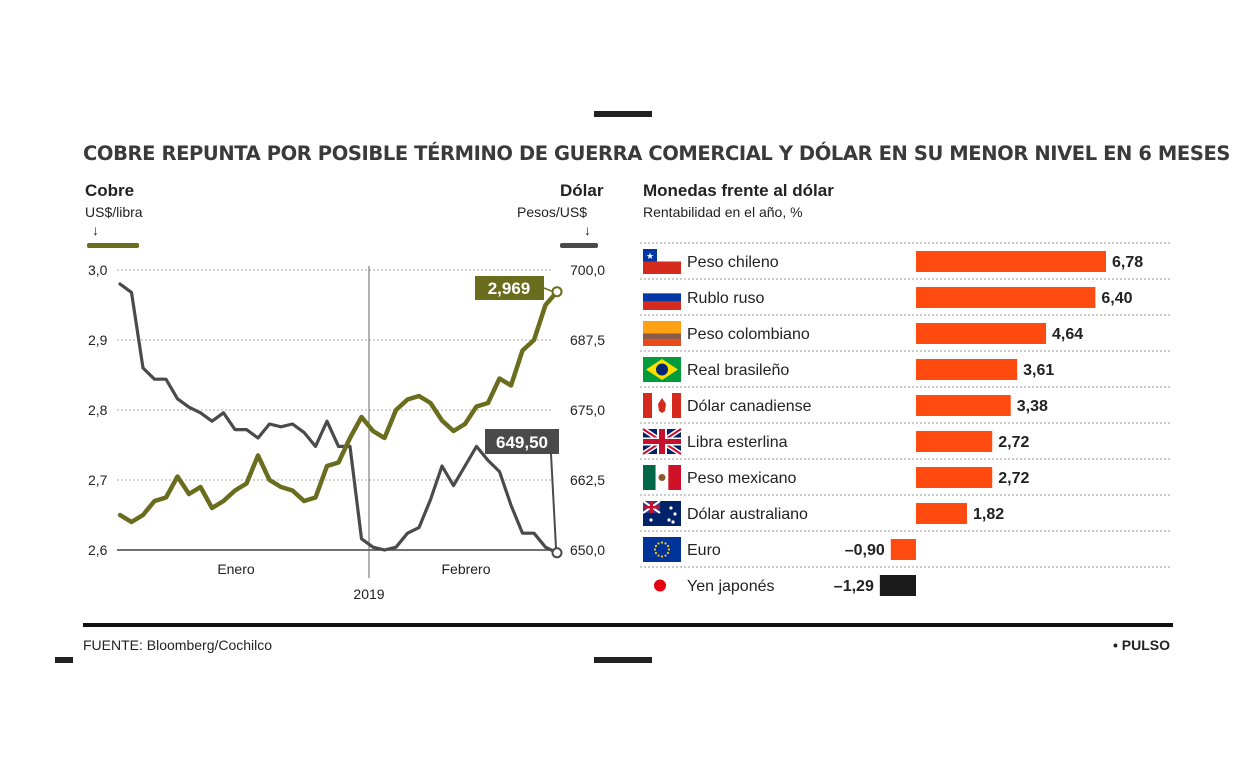 This screenshot has width=1240, height=775. What do you see at coordinates (587, 230) in the screenshot?
I see `right-axis-arrow: ↓` at bounding box center [587, 230].